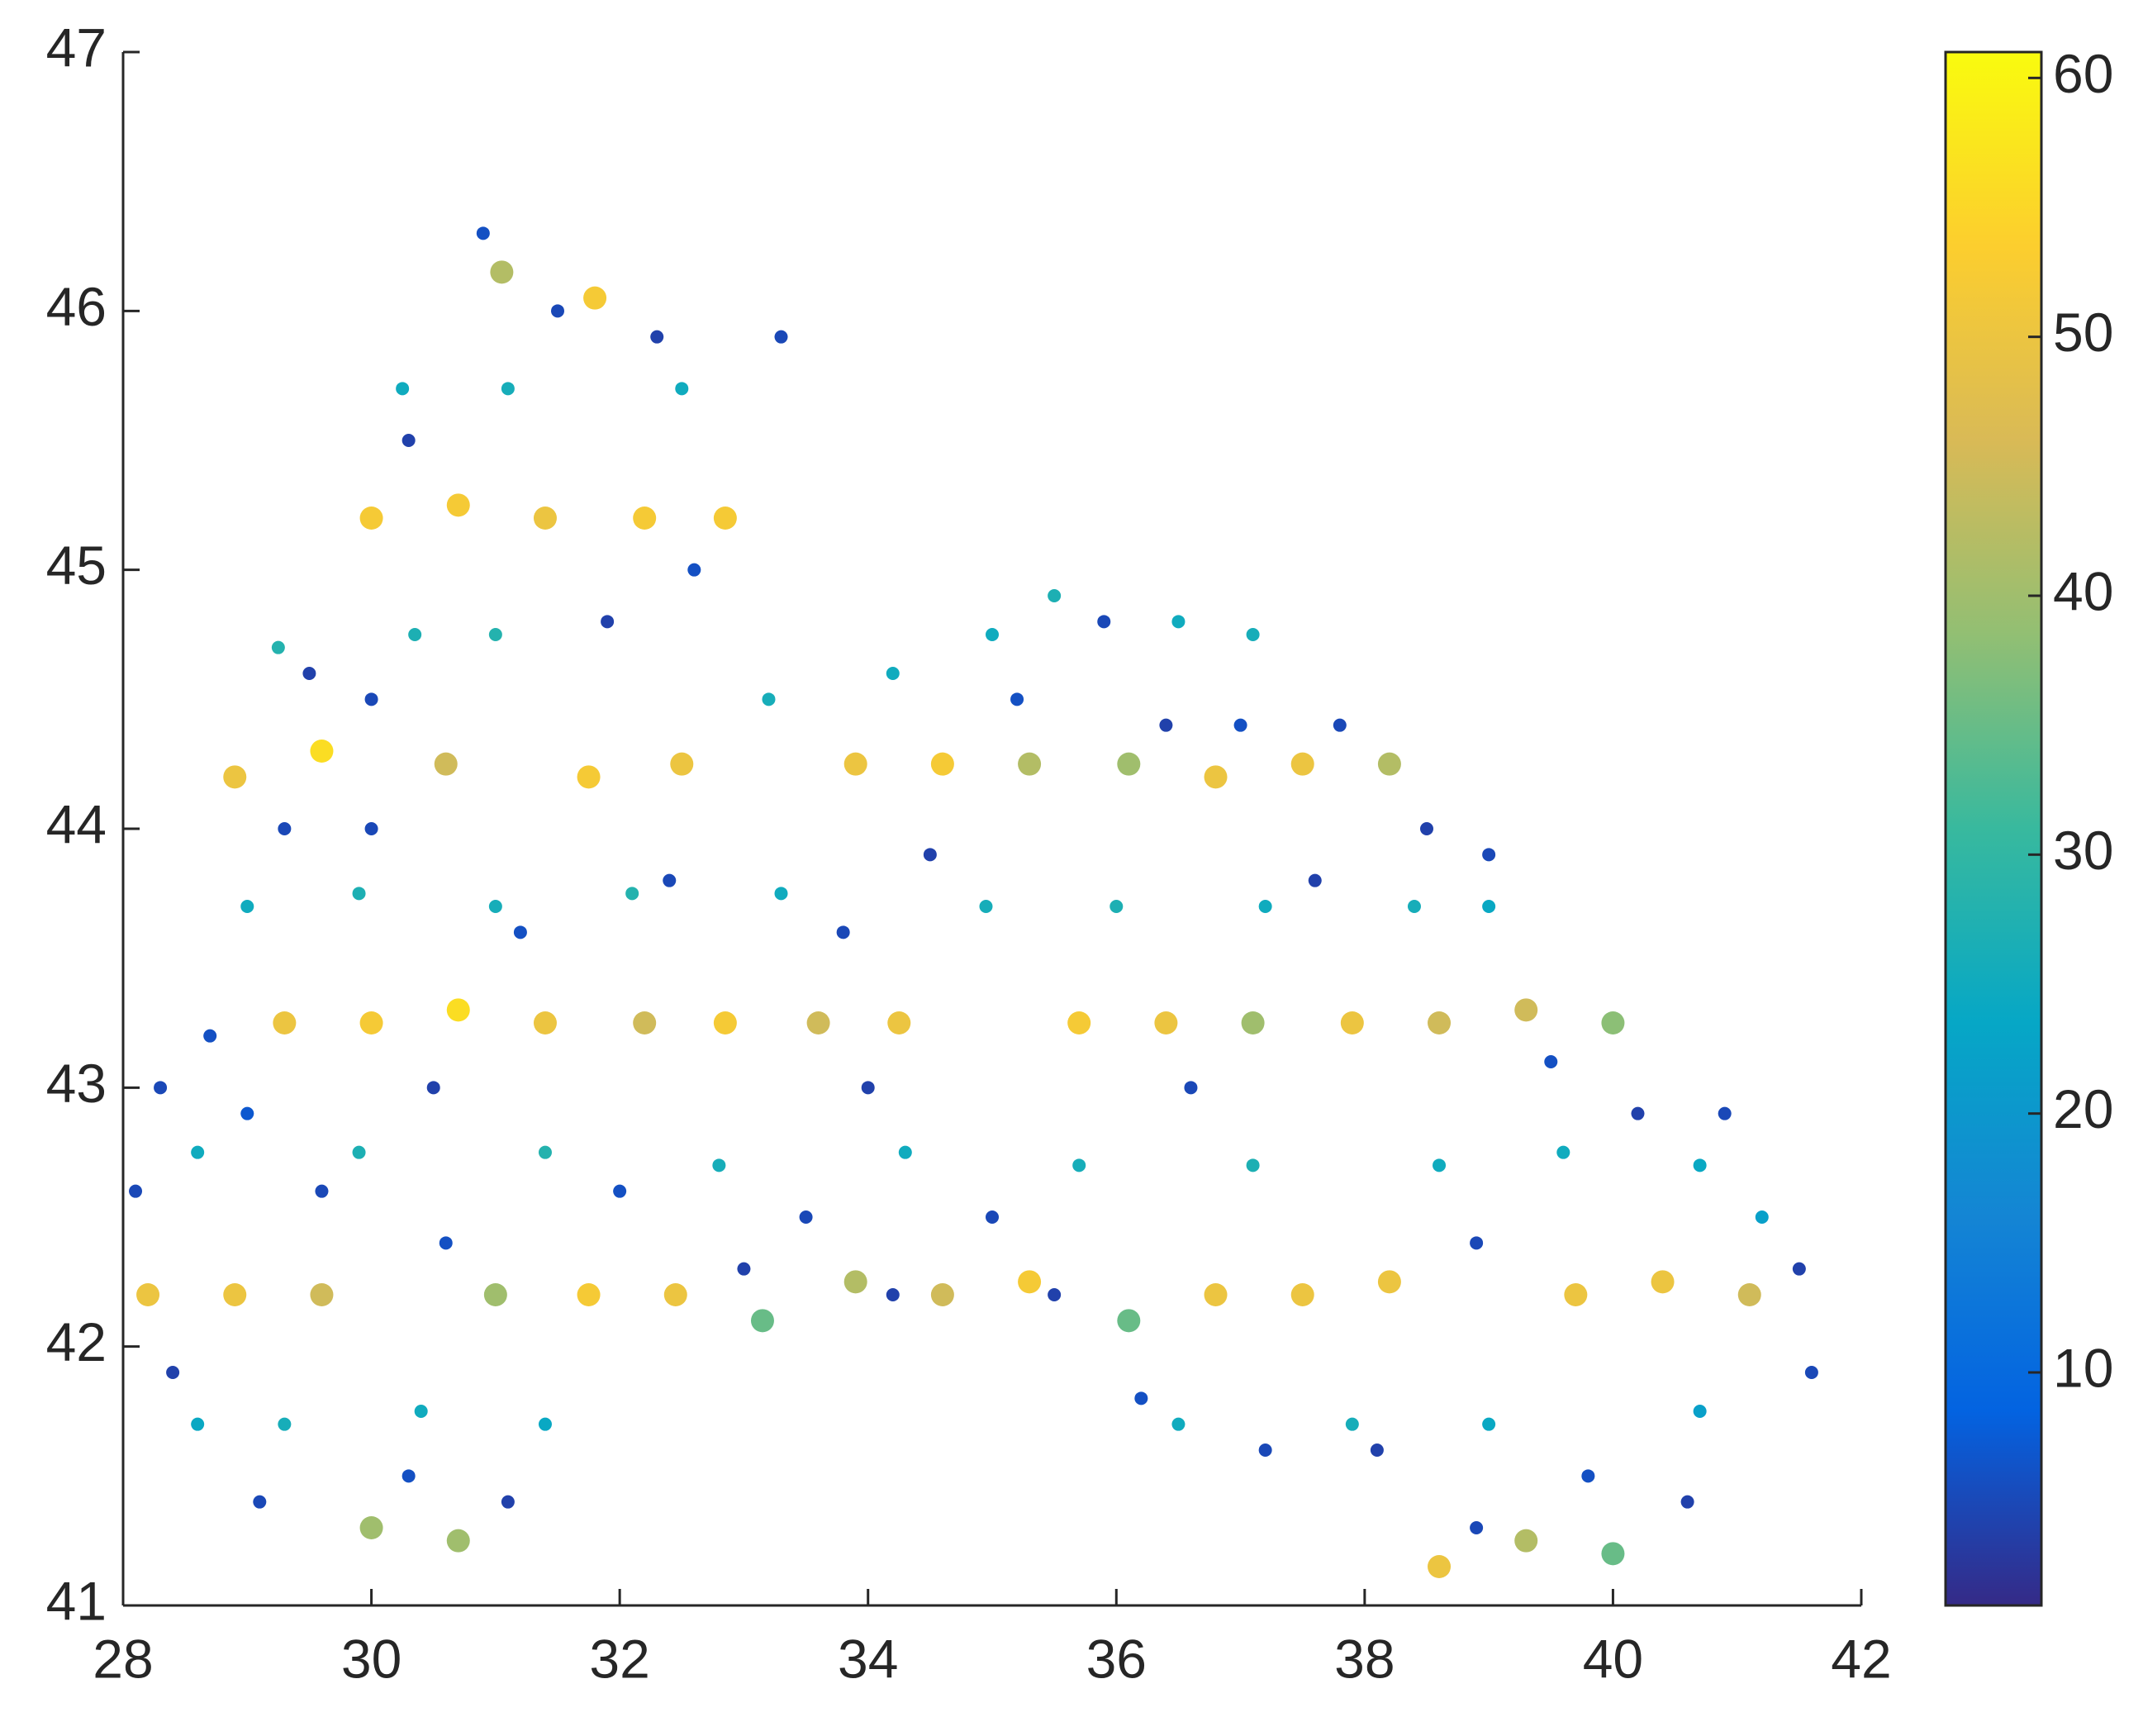 The height and width of the screenshot is (1736, 2143). I want to click on y-tick-label: 42, so click(76, 1341).